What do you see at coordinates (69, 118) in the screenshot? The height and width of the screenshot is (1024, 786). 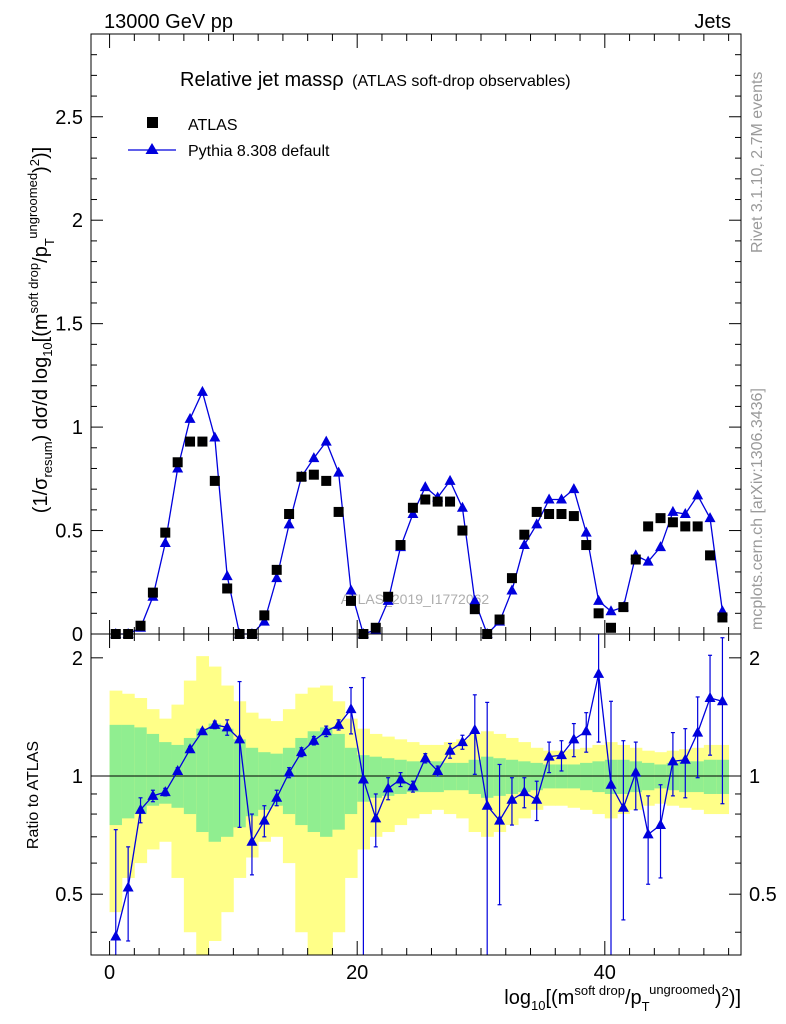 I see `main-y-tick-label: 2.5` at bounding box center [69, 118].